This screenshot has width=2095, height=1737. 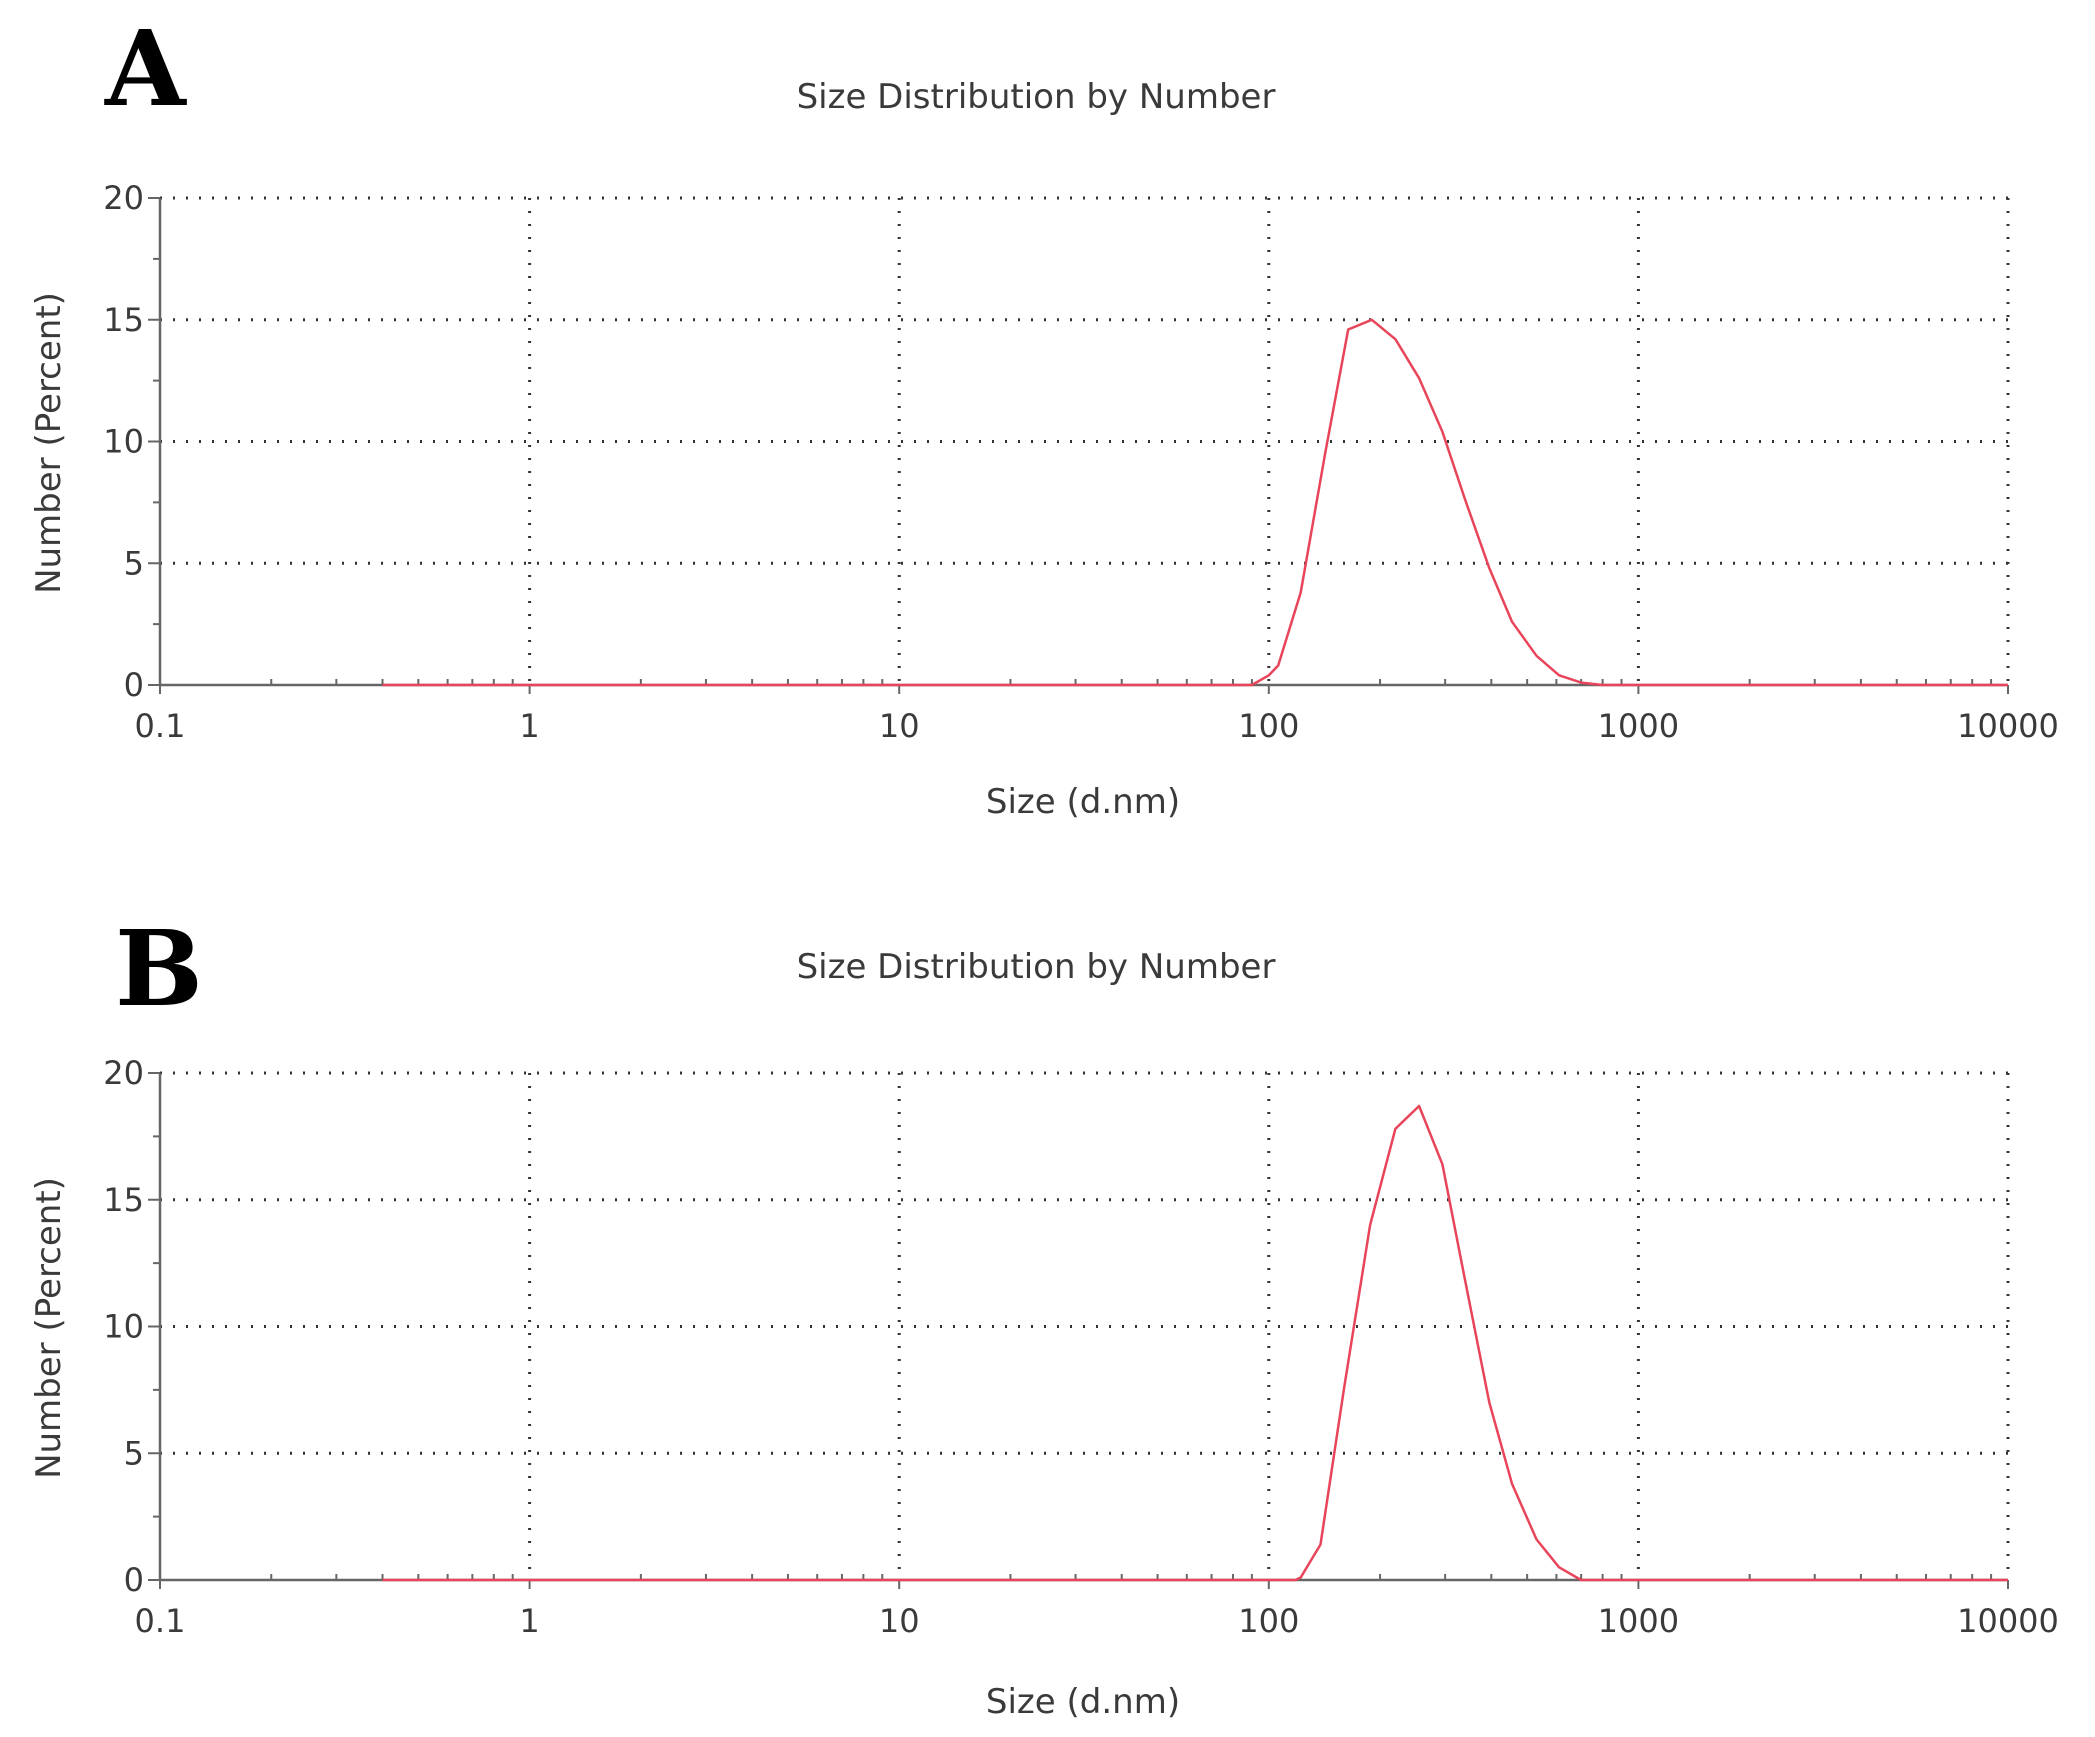 What do you see at coordinates (123, 1327) in the screenshot?
I see `y-tick-label-b-2: 10` at bounding box center [123, 1327].